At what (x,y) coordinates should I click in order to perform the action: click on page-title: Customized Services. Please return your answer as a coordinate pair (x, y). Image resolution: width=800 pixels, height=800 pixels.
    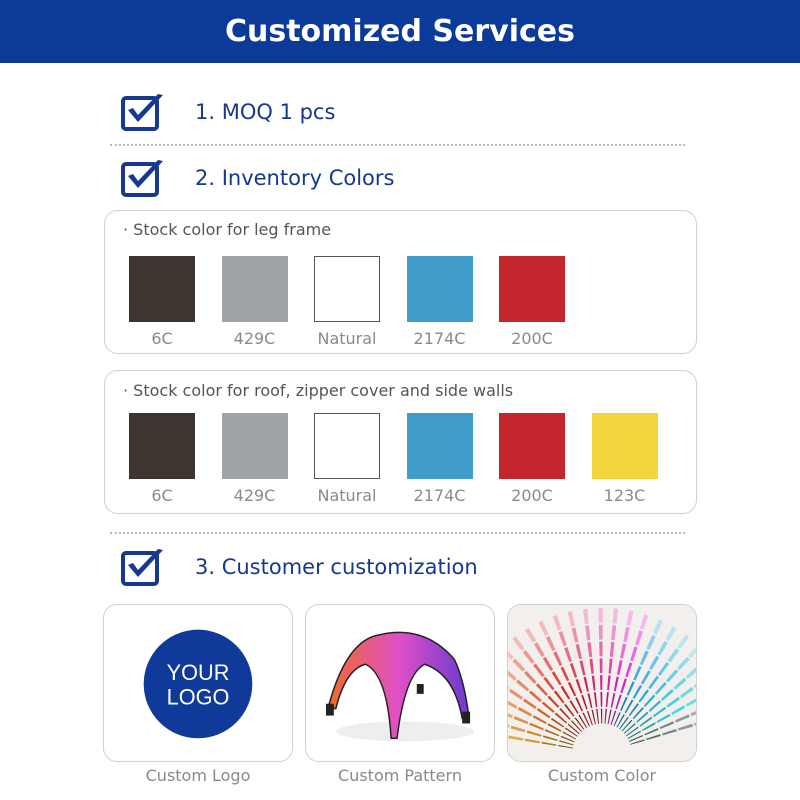
    Looking at the image, I should click on (400, 31).